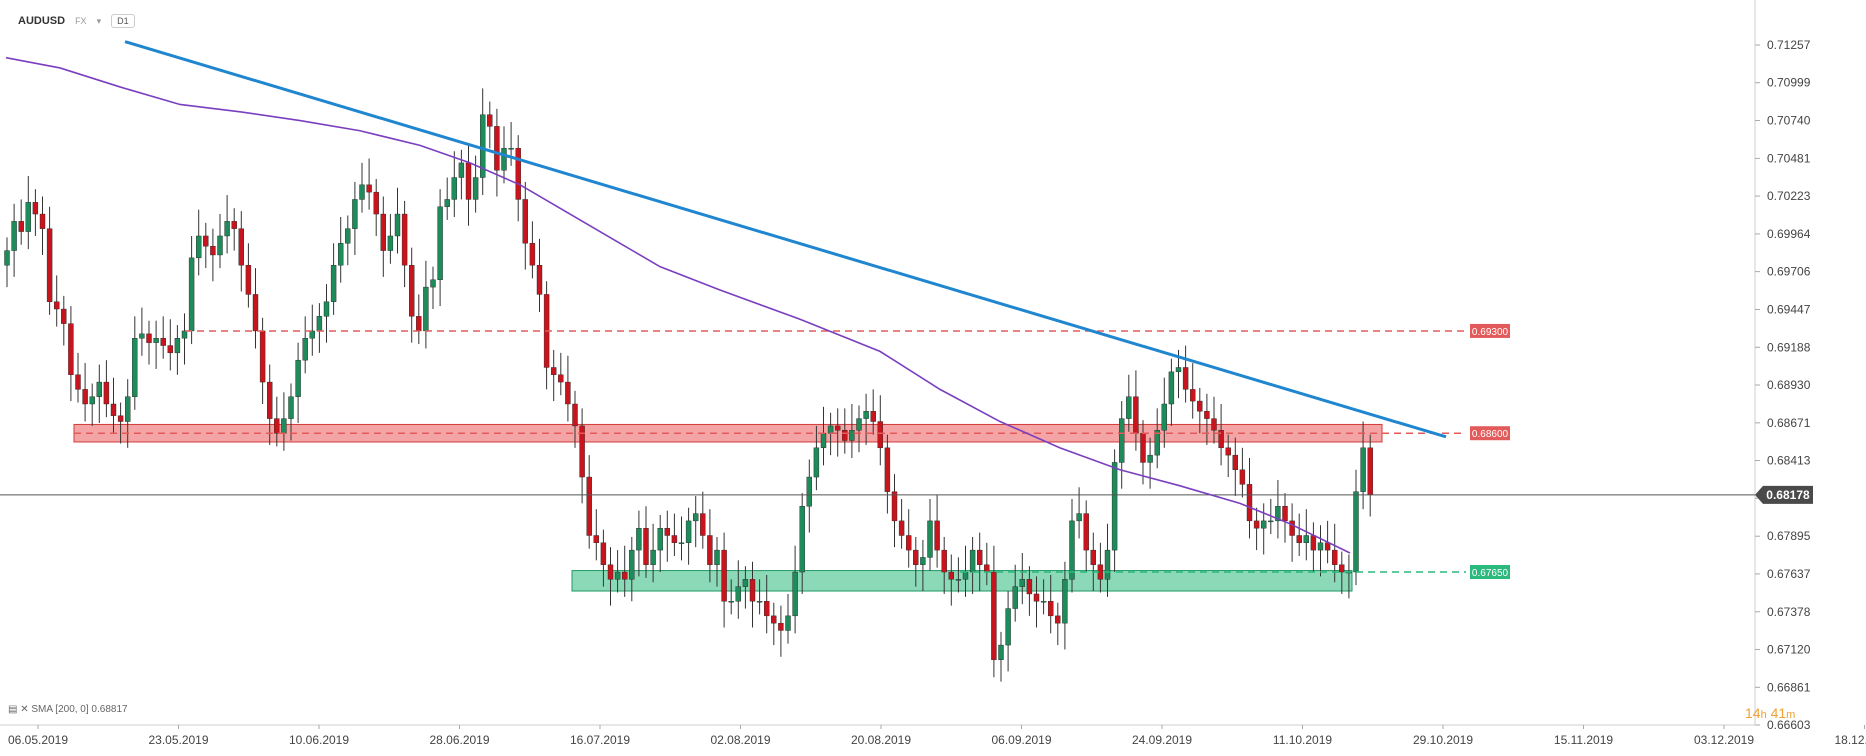 The image size is (1866, 756). Describe the element at coordinates (1021, 740) in the screenshot. I see `x-tick-label: 06.09.2019` at that location.